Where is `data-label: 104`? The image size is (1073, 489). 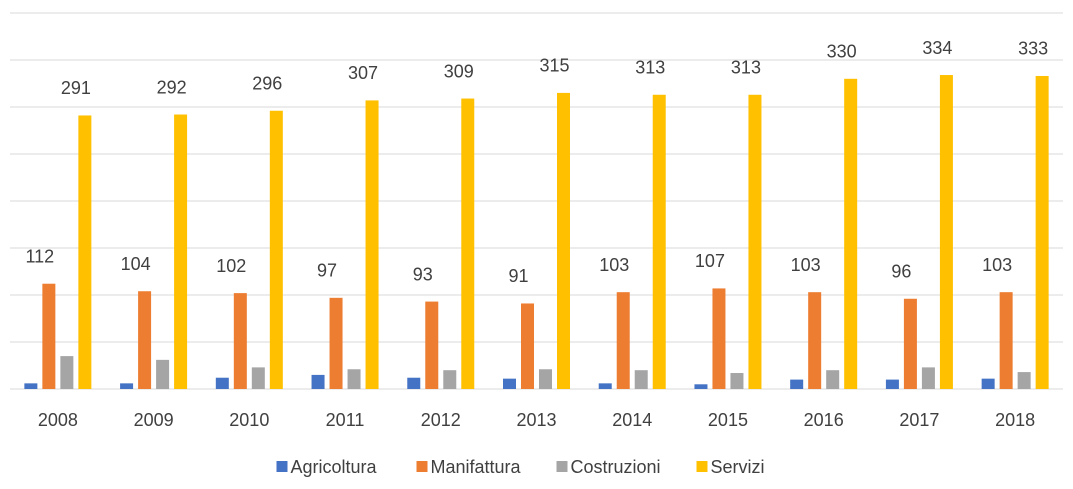 data-label: 104 is located at coordinates (136, 264).